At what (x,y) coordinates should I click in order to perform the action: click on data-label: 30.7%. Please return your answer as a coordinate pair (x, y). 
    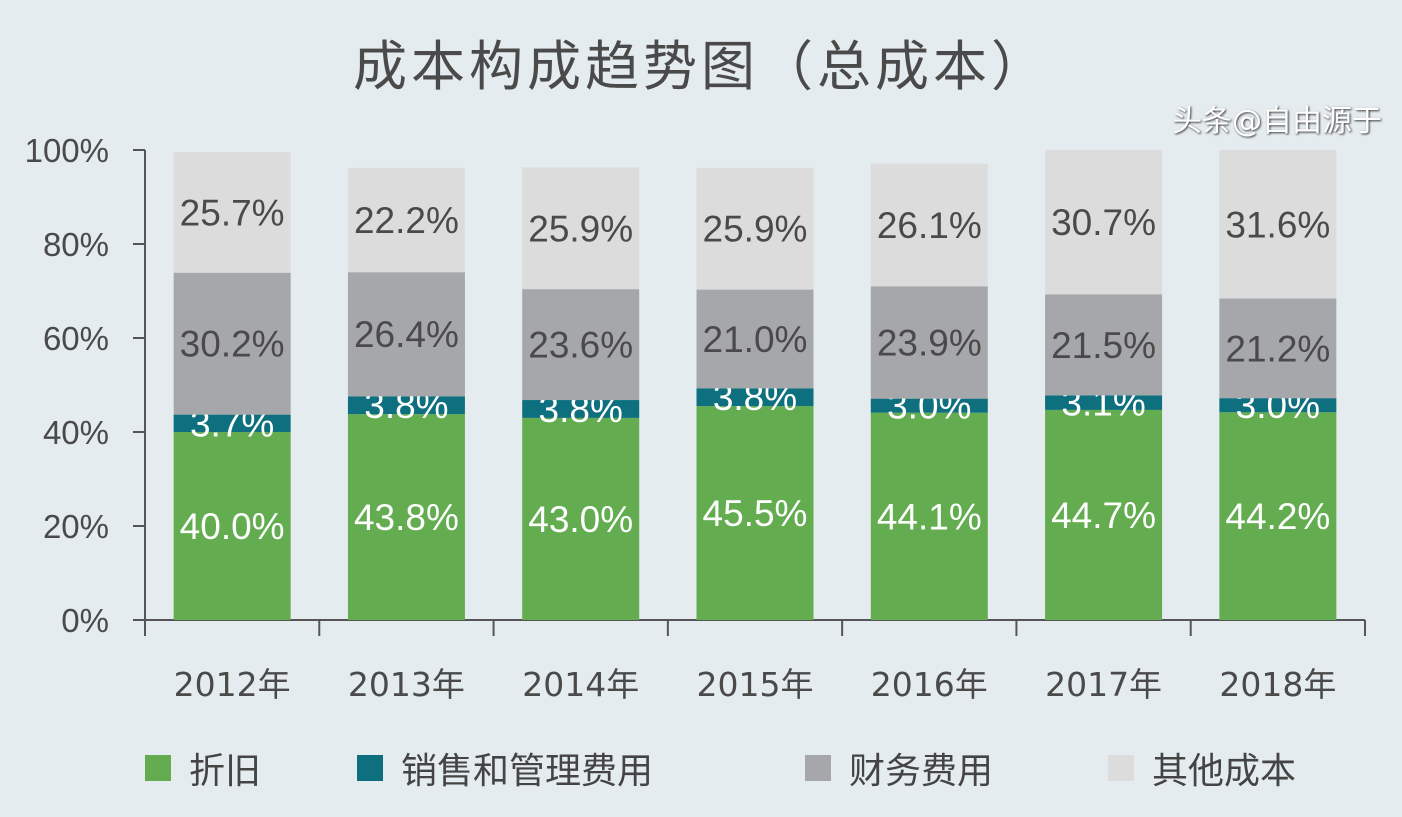
    Looking at the image, I should click on (1103, 222).